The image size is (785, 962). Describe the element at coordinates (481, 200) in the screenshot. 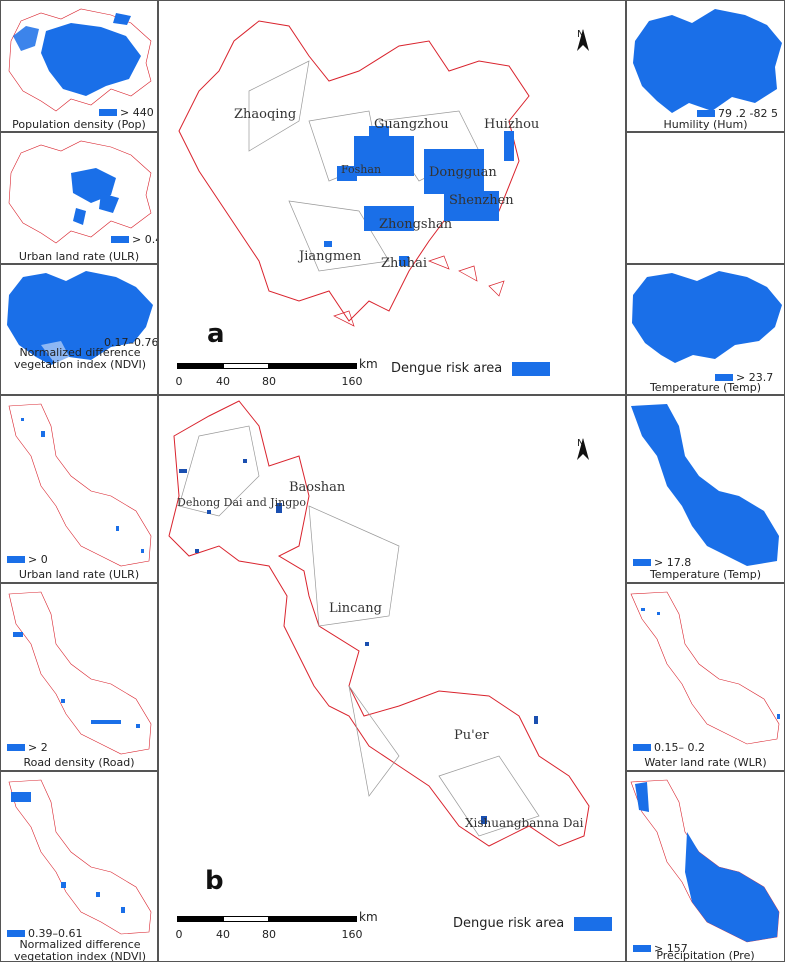

I see `city-label: Shenzhen` at that location.